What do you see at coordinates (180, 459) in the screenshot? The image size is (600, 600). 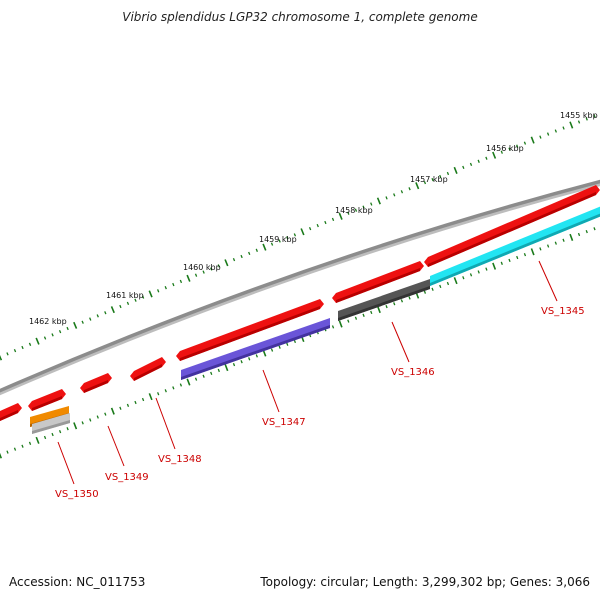 I see `gene-label-vs-1348: VS_1348` at bounding box center [180, 459].